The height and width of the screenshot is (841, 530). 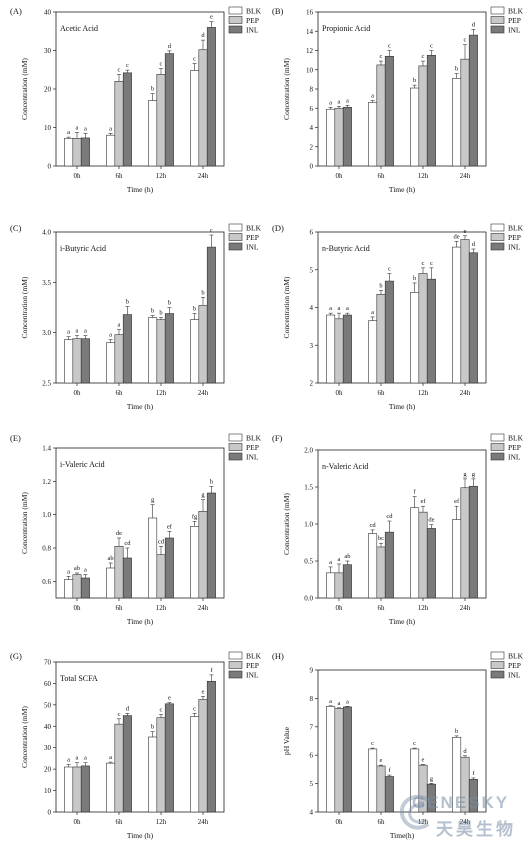 I want to click on y-tick-label: 2.5, so click(x=46, y=384).